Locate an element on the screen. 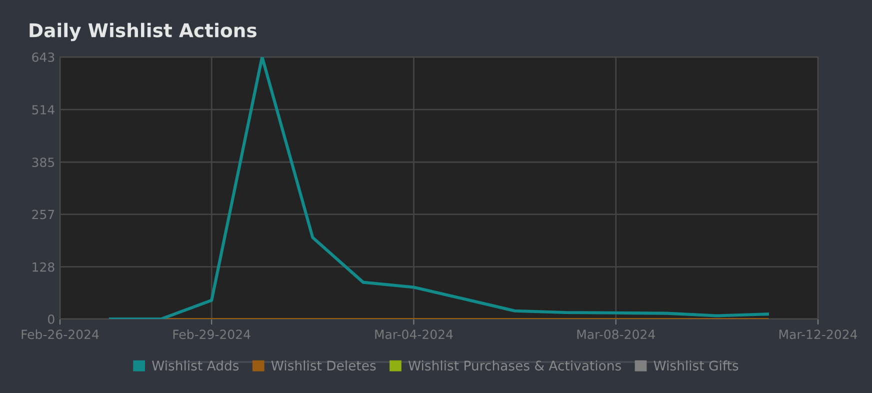  legend-label: Wishlist Purchases & Activations is located at coordinates (514, 365).